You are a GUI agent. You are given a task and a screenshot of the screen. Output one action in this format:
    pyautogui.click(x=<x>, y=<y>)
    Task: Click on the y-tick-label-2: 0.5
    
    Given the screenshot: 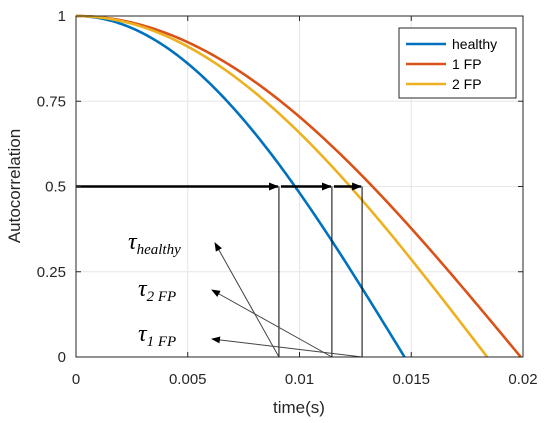 What is the action you would take?
    pyautogui.click(x=55, y=187)
    